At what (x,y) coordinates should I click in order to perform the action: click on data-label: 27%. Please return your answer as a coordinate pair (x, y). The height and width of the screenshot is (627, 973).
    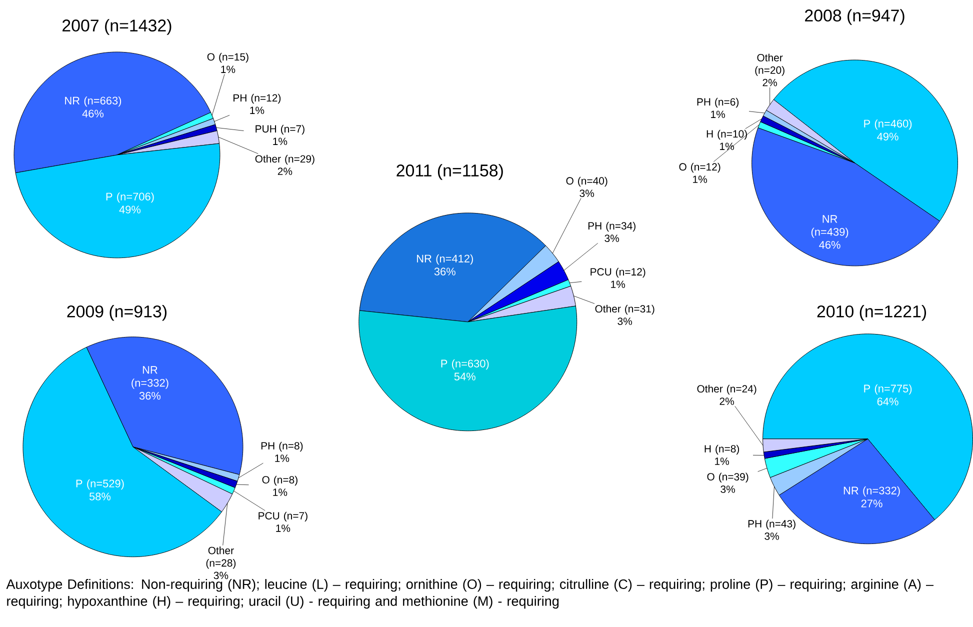
    Looking at the image, I should click on (871, 504).